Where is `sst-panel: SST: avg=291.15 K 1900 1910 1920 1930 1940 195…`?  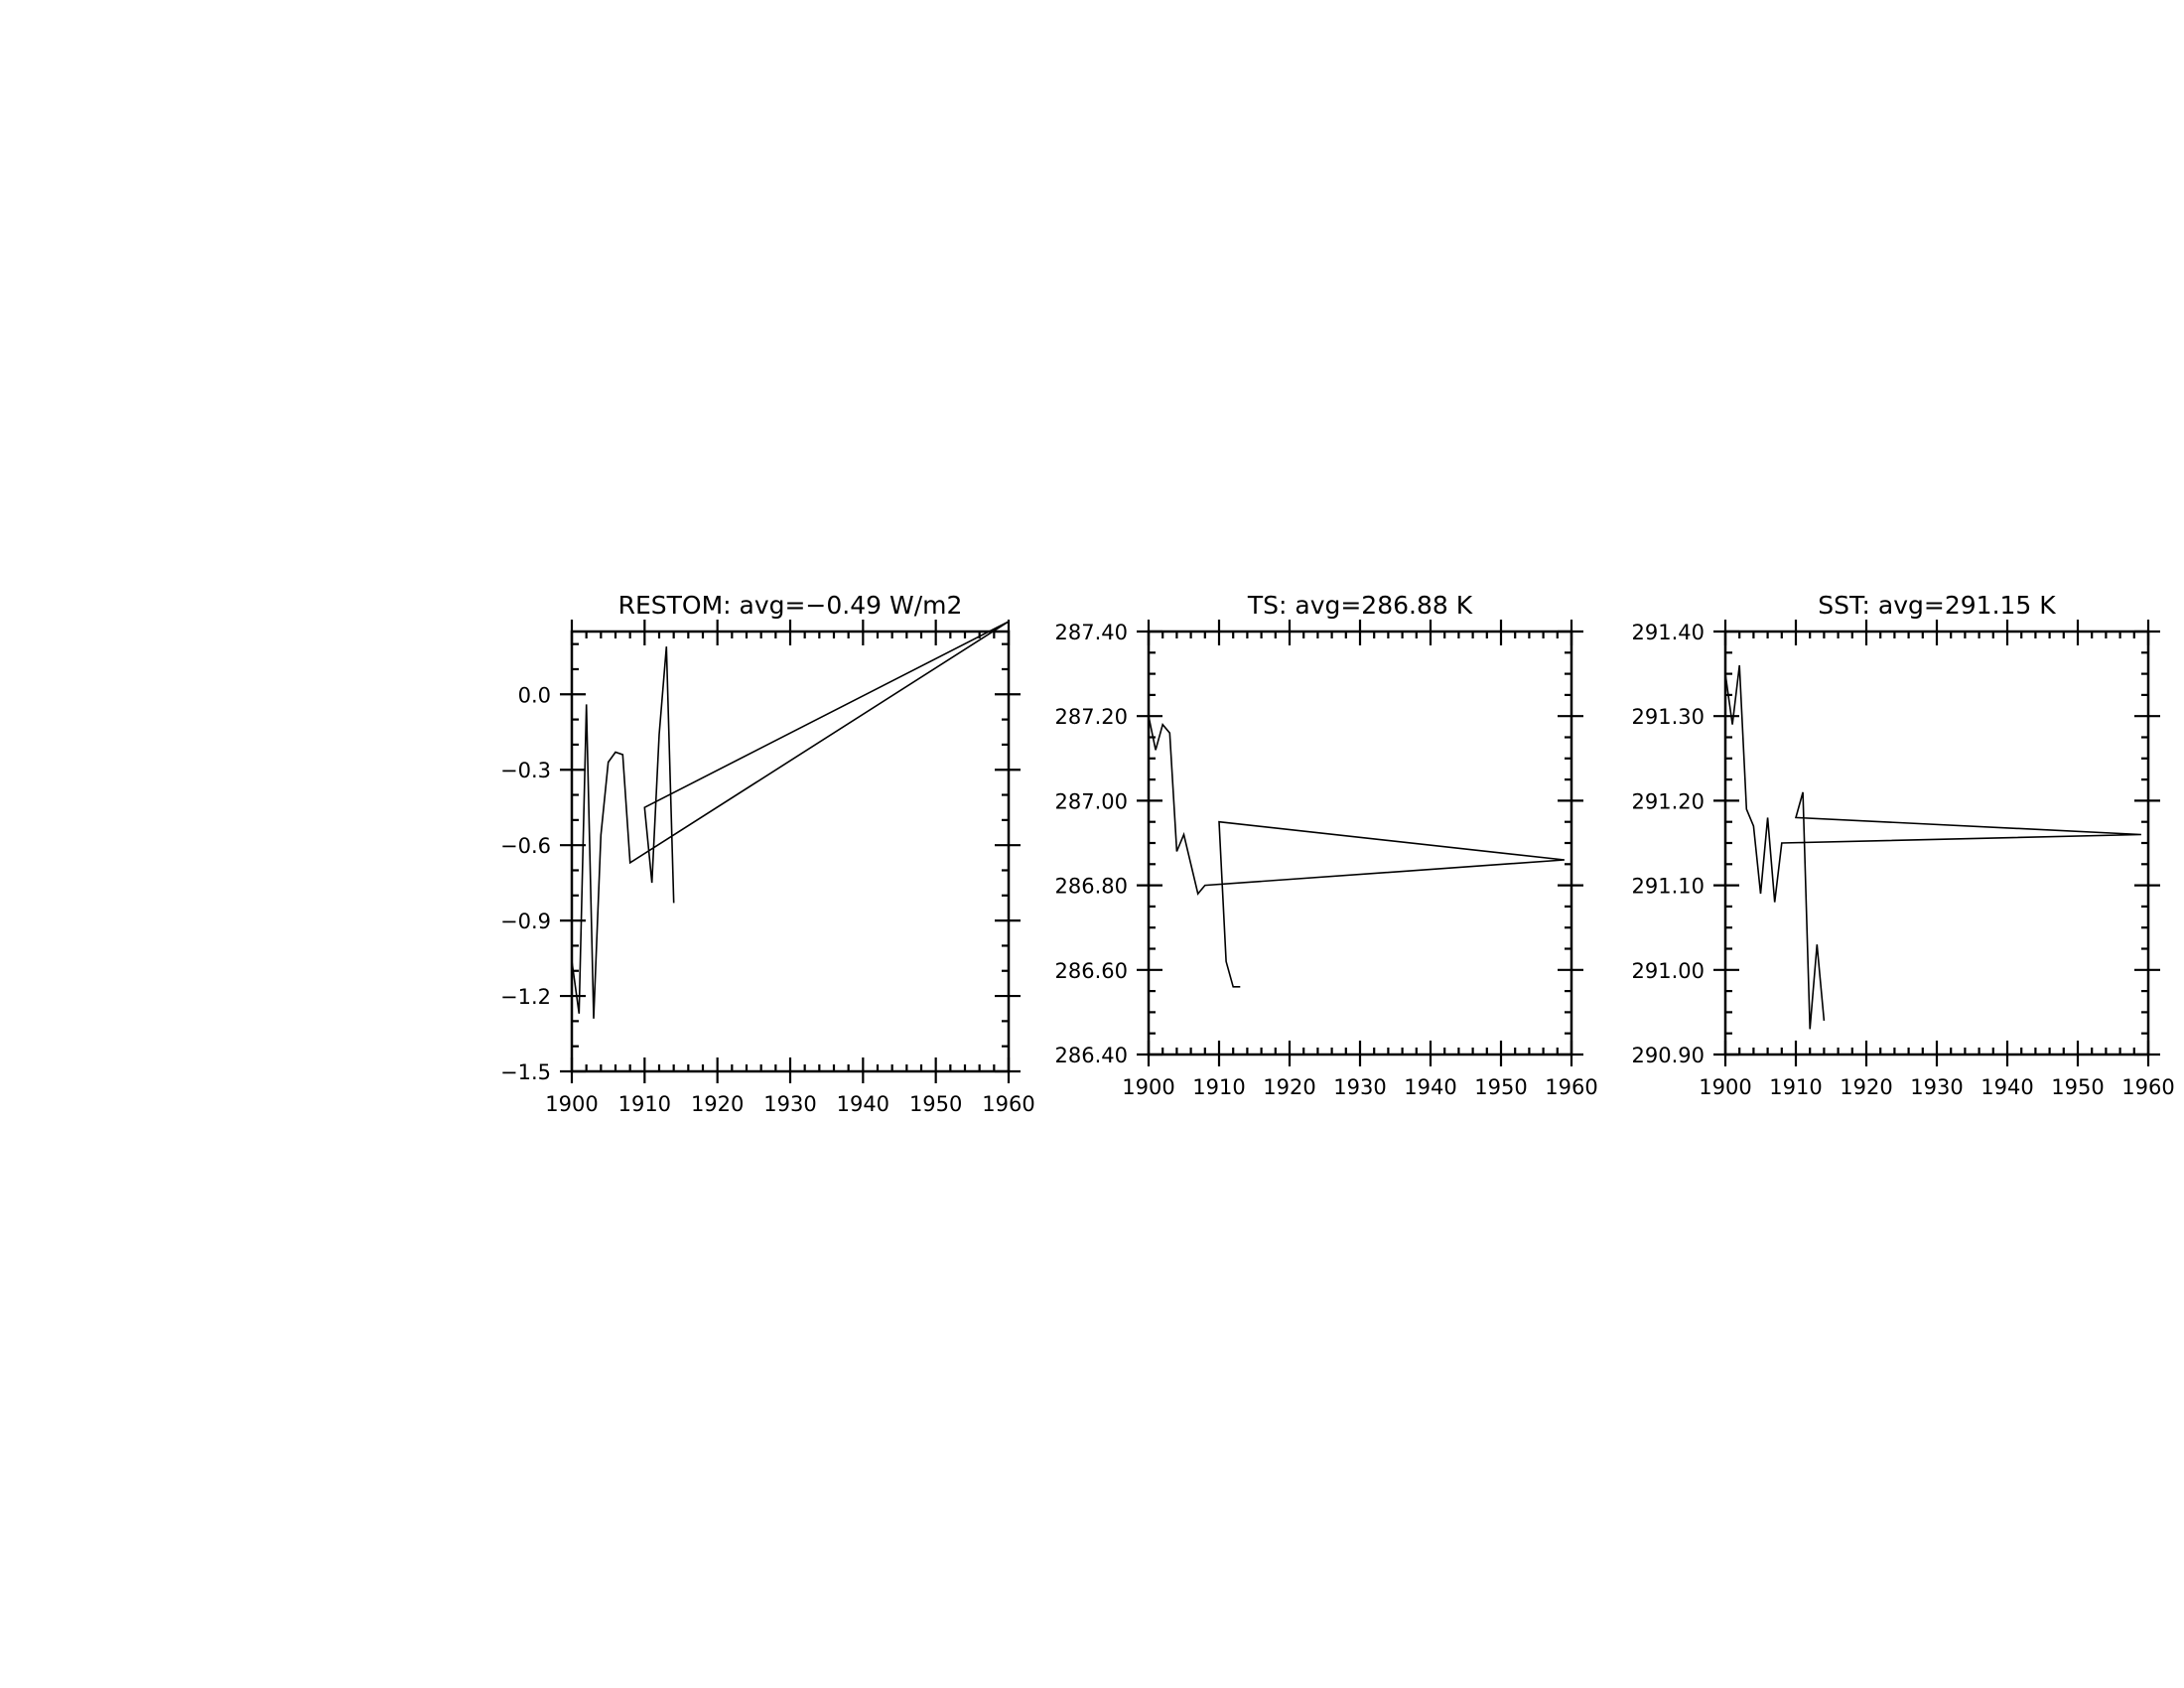 sst-panel: SST: avg=291.15 K 1900 1910 1920 1930 1940 195… is located at coordinates (1903, 845).